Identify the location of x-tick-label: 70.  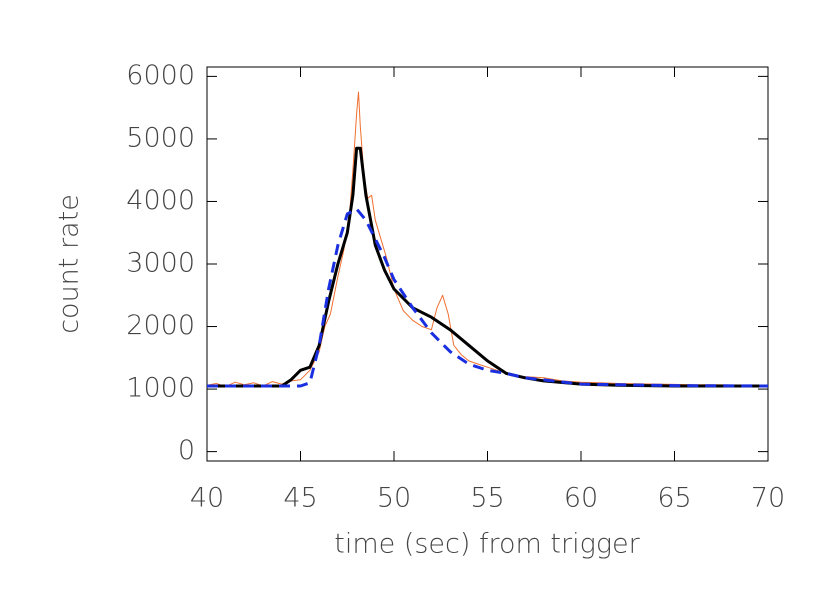
(768, 498).